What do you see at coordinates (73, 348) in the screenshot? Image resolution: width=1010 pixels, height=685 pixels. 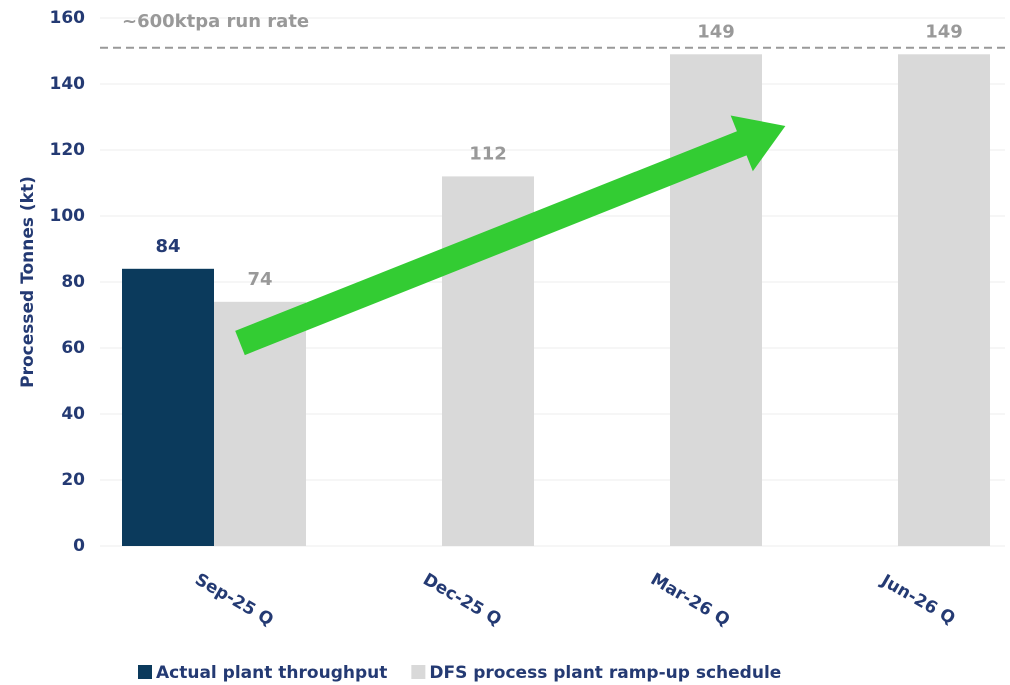 I see `y-tick-label: 60` at bounding box center [73, 348].